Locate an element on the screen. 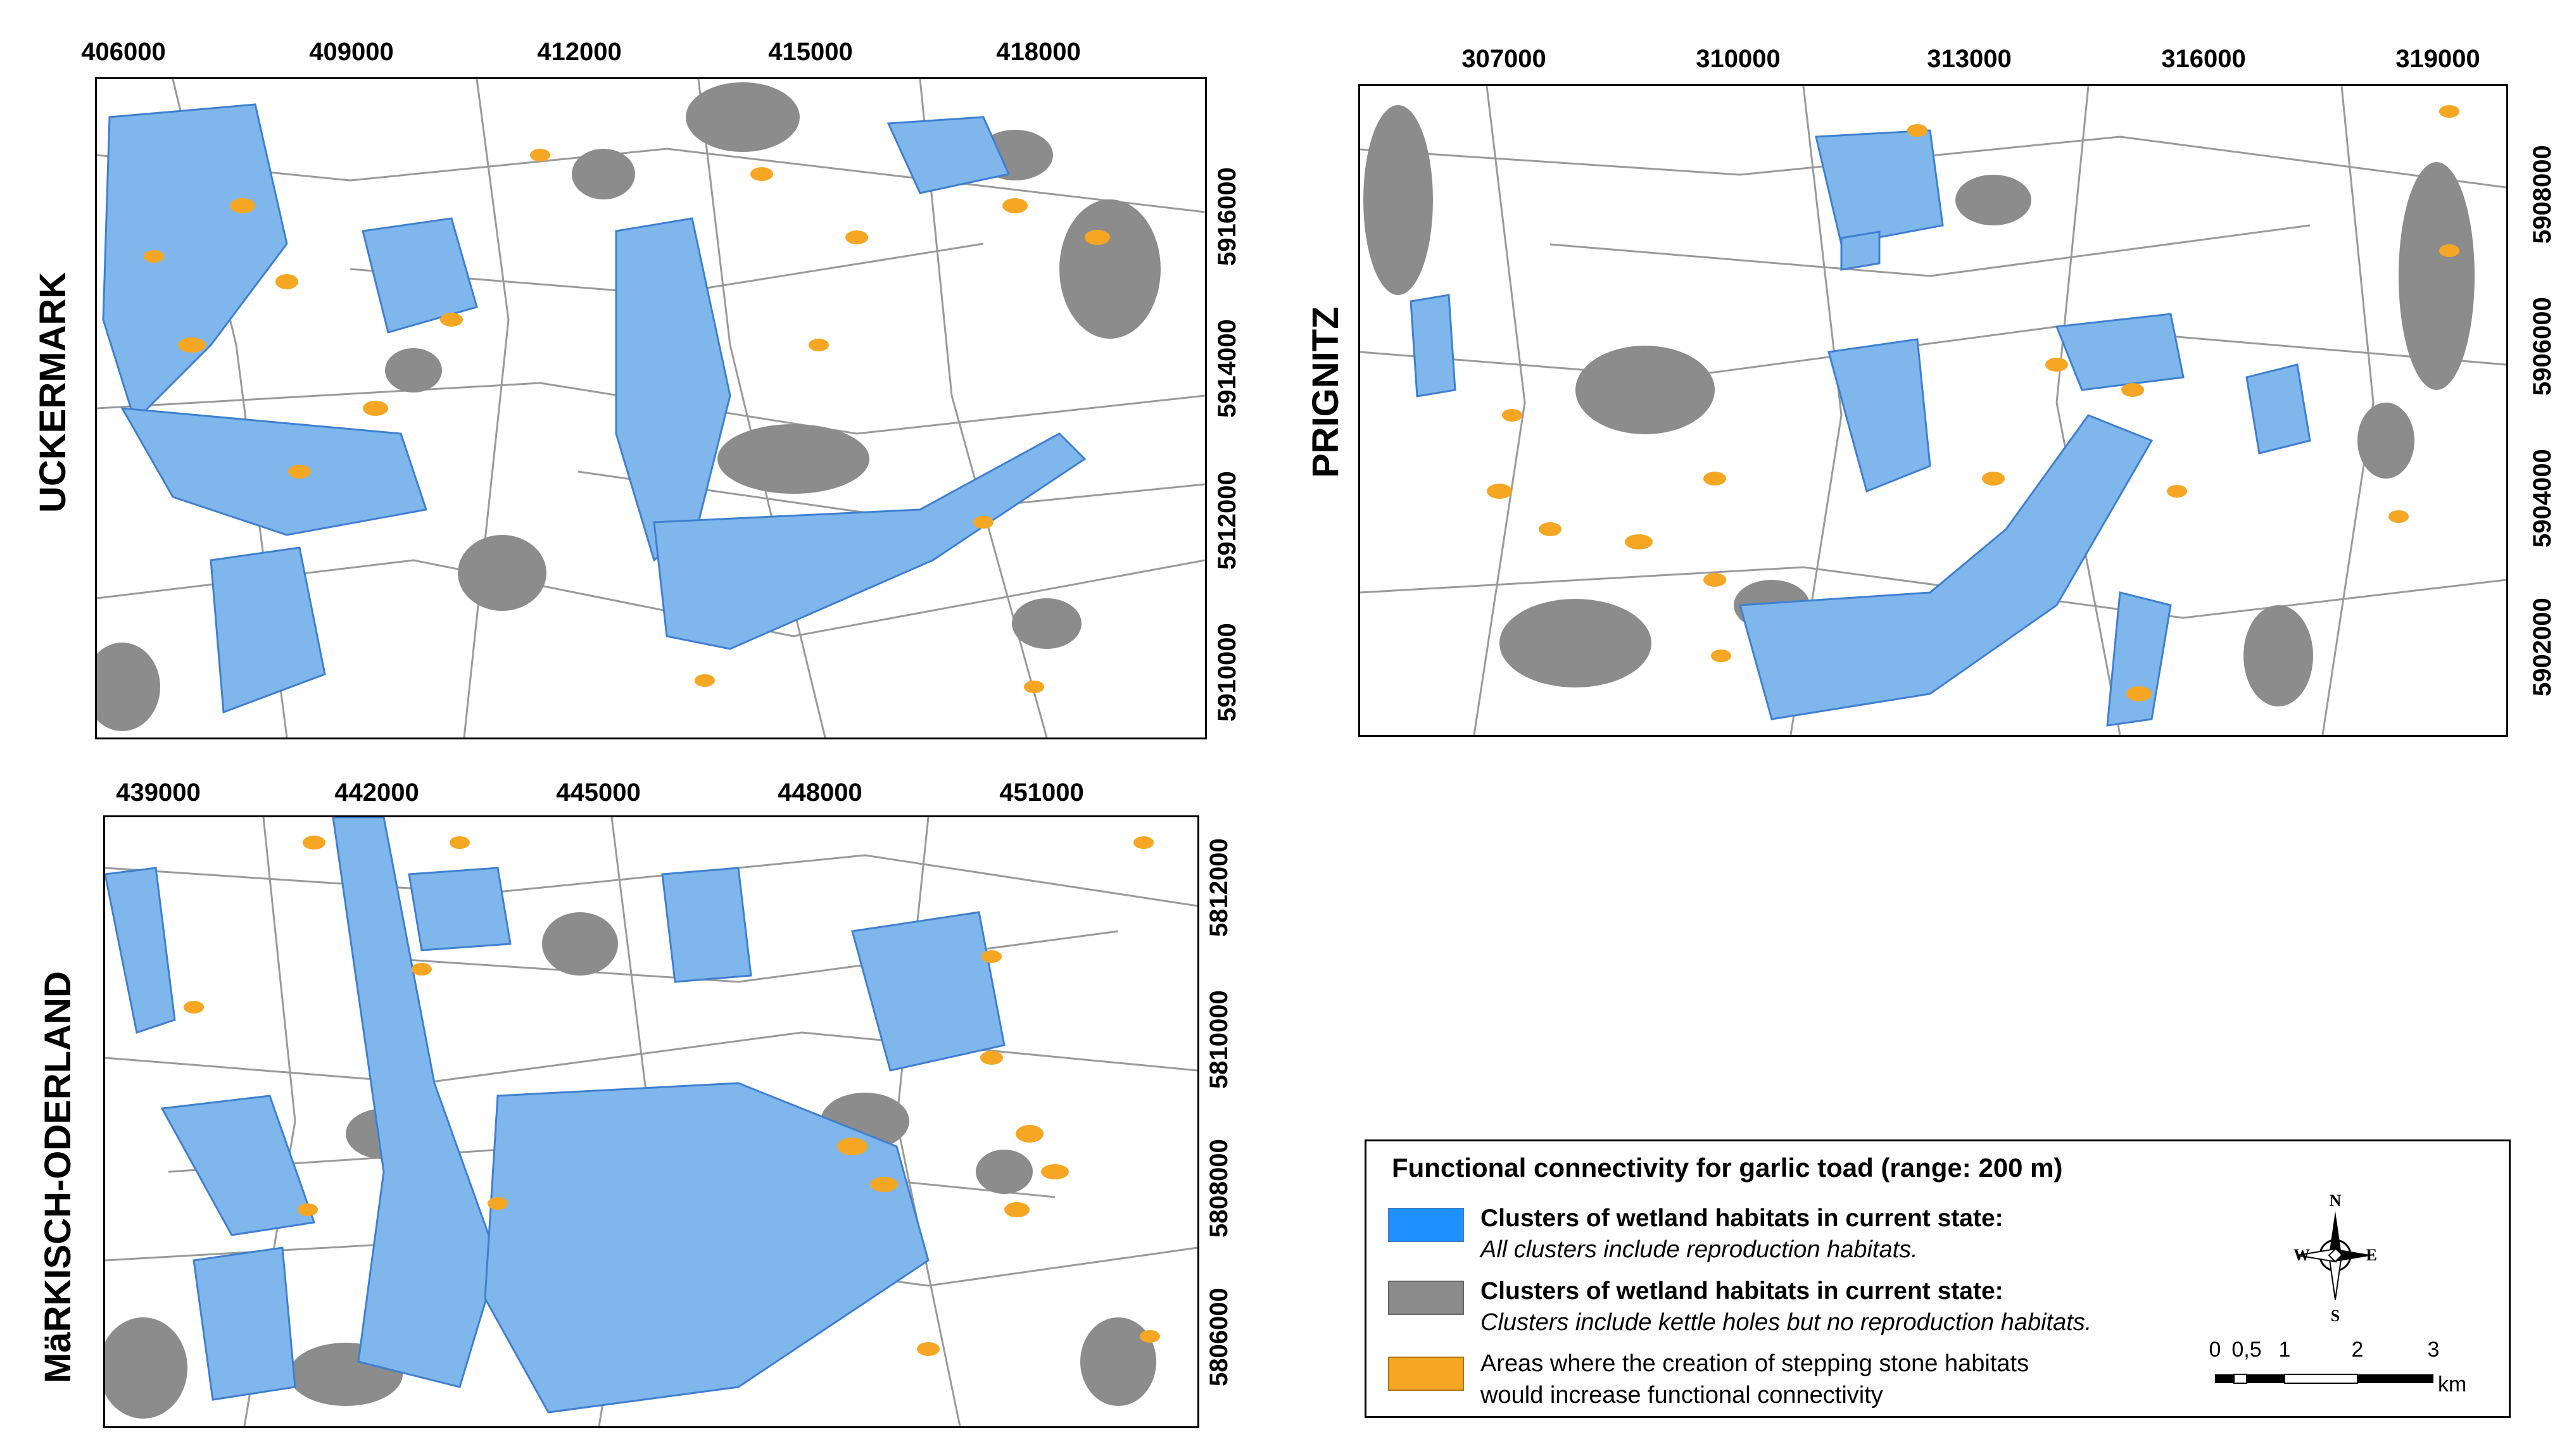 The image size is (2574, 1456). prignitz-x-tick: 313000 is located at coordinates (1969, 59).